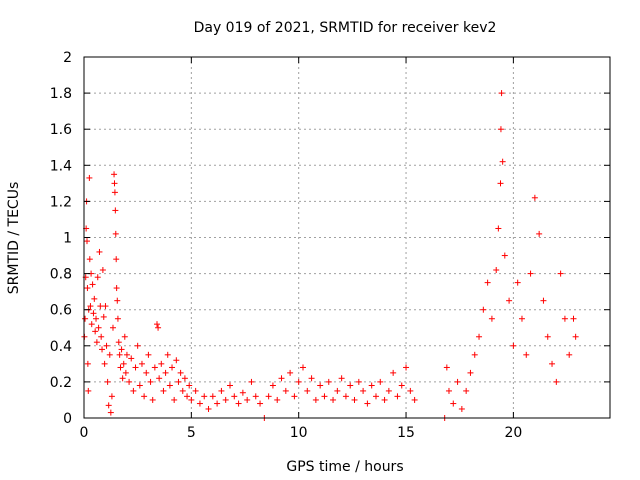 The width and height of the screenshot is (640, 480). I want to click on y-tick-label: 1, so click(67, 239).